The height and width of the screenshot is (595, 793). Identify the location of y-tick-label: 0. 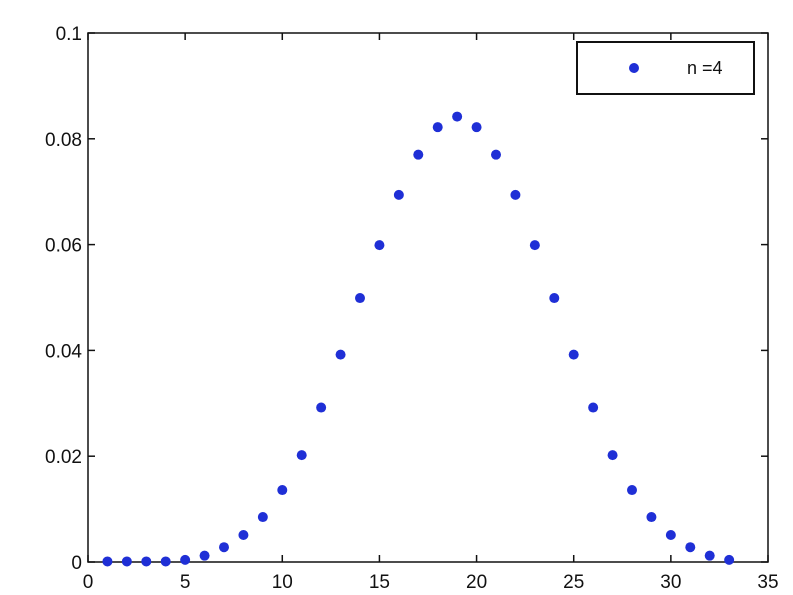
(76, 563).